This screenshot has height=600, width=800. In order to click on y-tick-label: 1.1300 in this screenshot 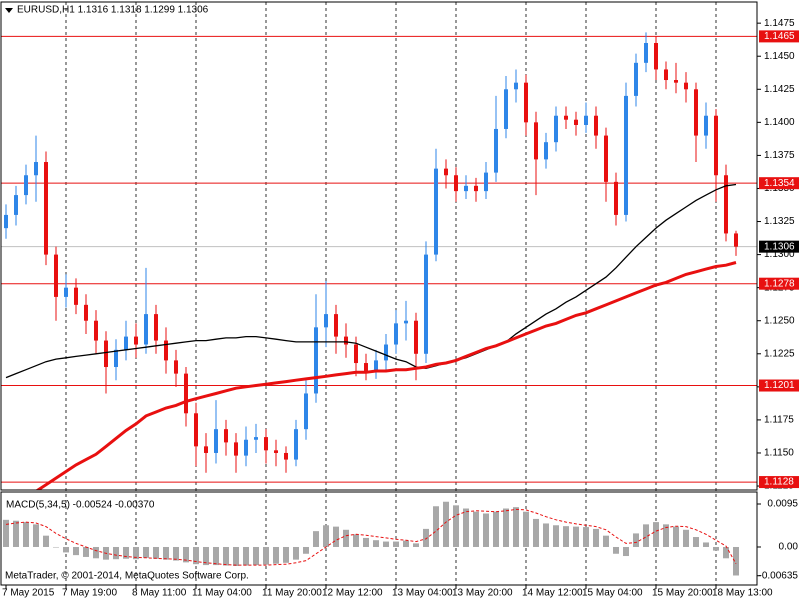, I will do `click(779, 254)`.